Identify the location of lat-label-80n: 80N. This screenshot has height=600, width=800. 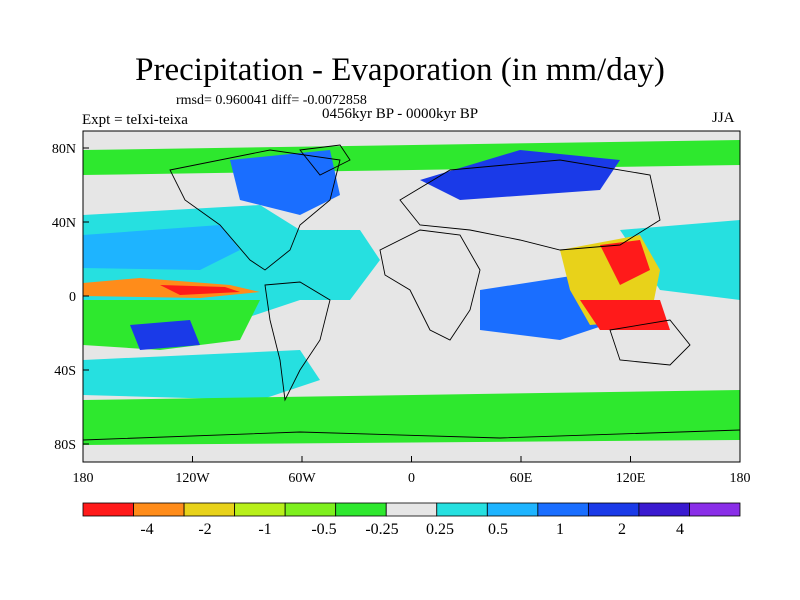
(64, 149).